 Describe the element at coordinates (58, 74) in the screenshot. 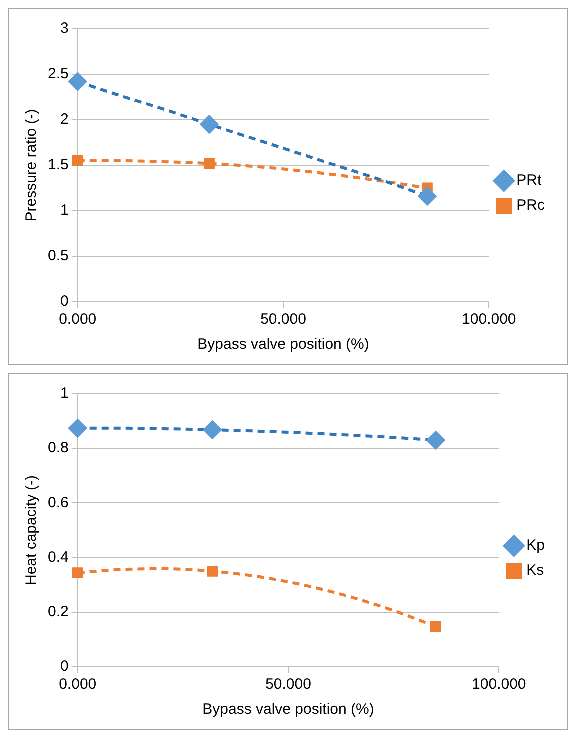

I see `y-tick-label: 2.5` at that location.